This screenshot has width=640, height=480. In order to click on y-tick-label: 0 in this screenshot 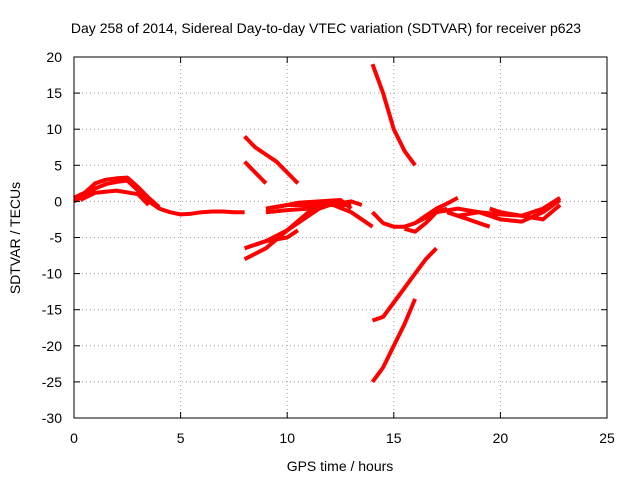, I will do `click(58, 201)`.